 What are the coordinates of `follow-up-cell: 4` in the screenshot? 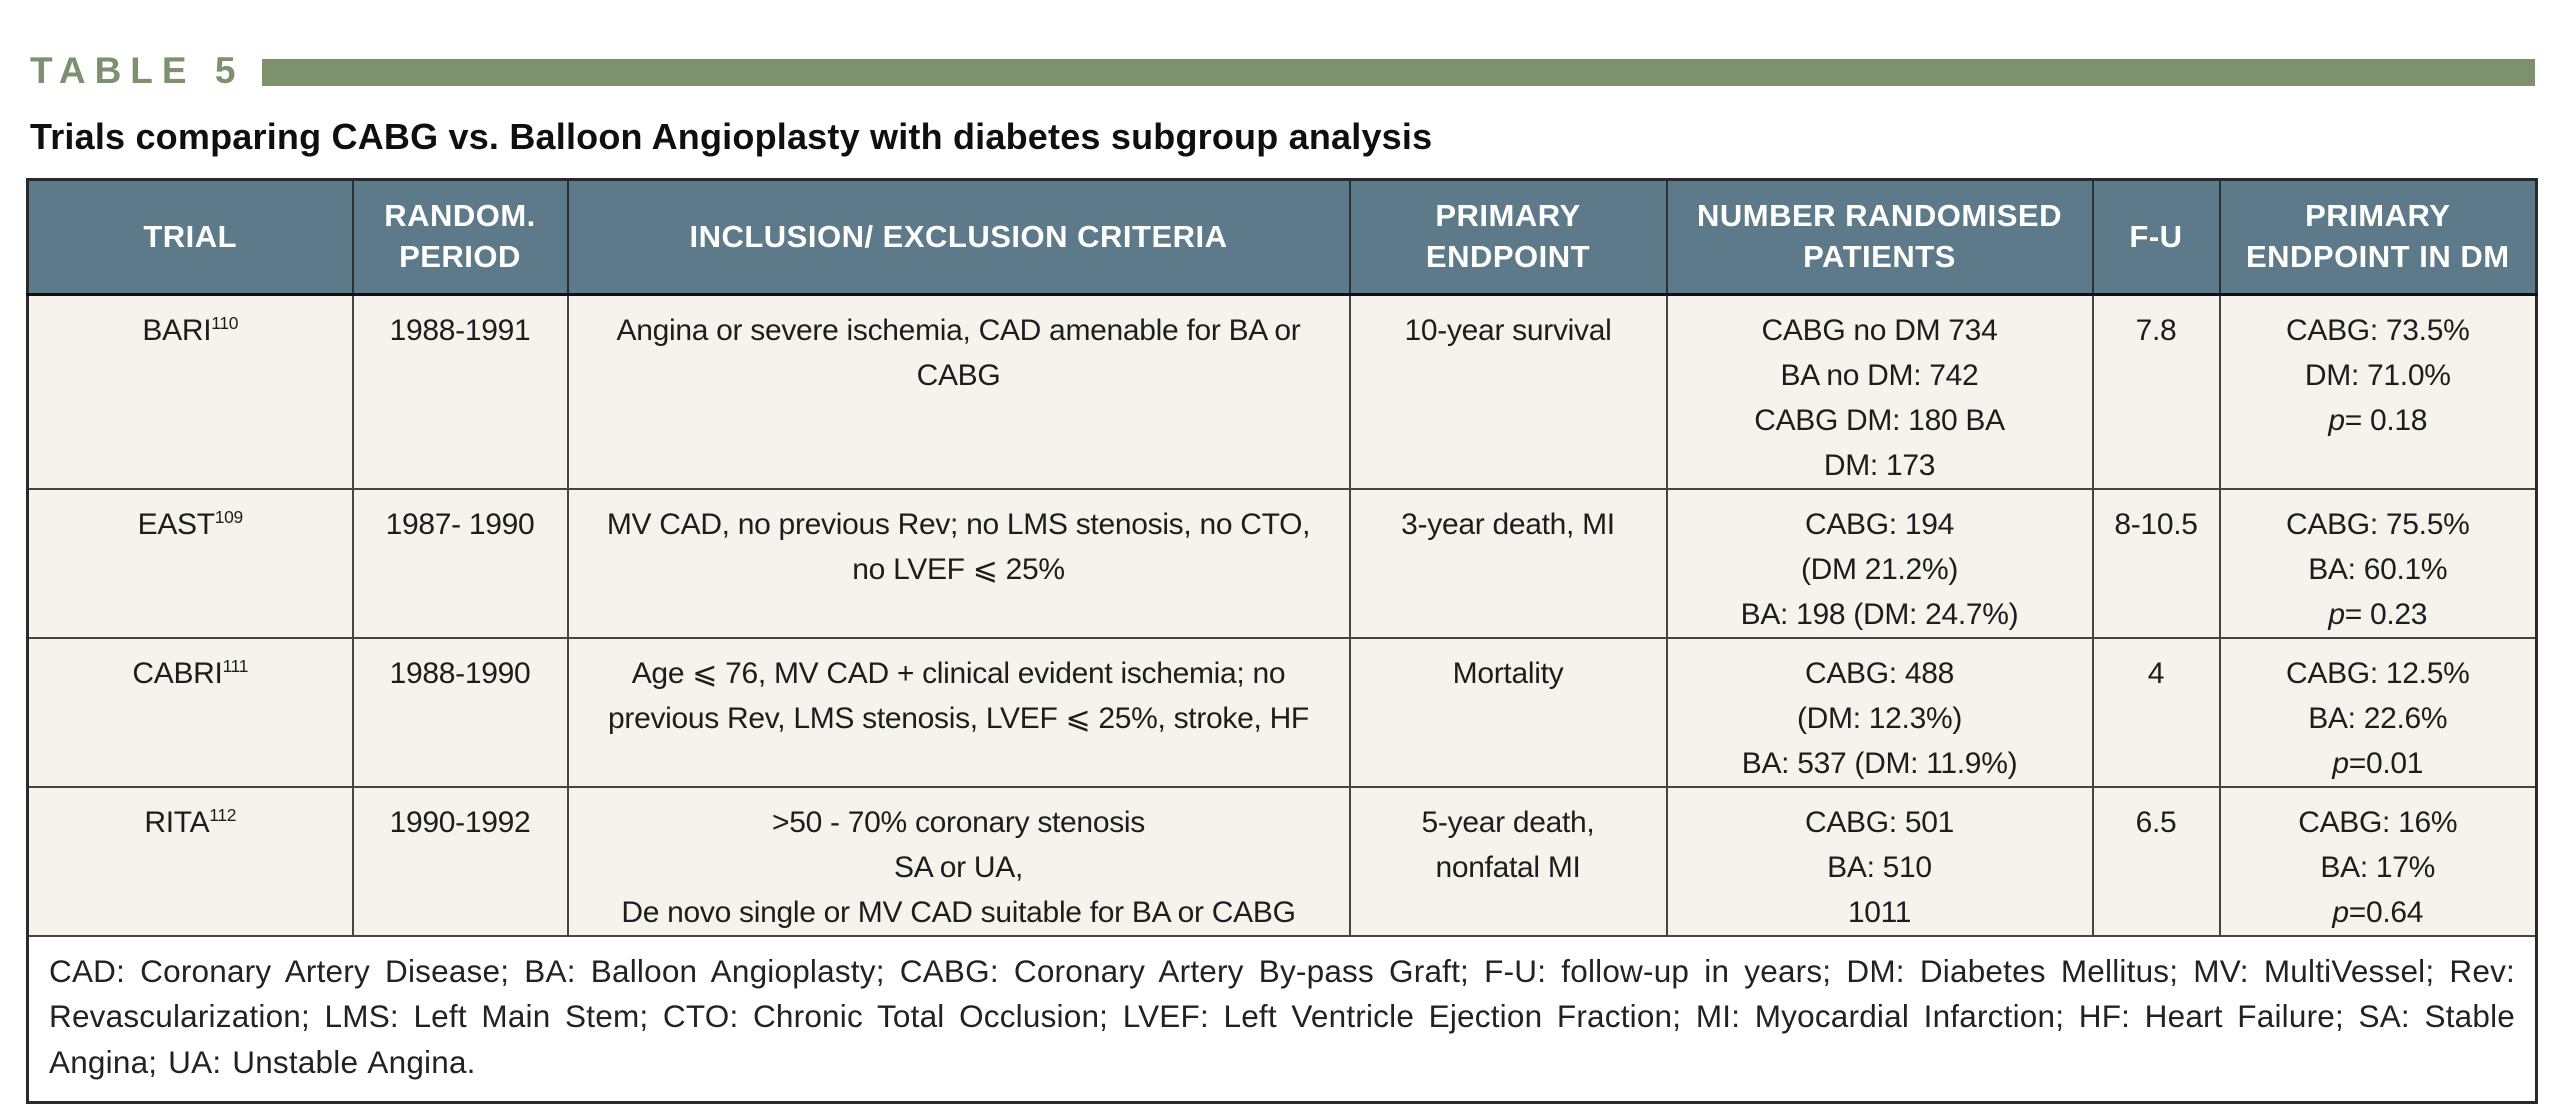 It's located at (2156, 712).